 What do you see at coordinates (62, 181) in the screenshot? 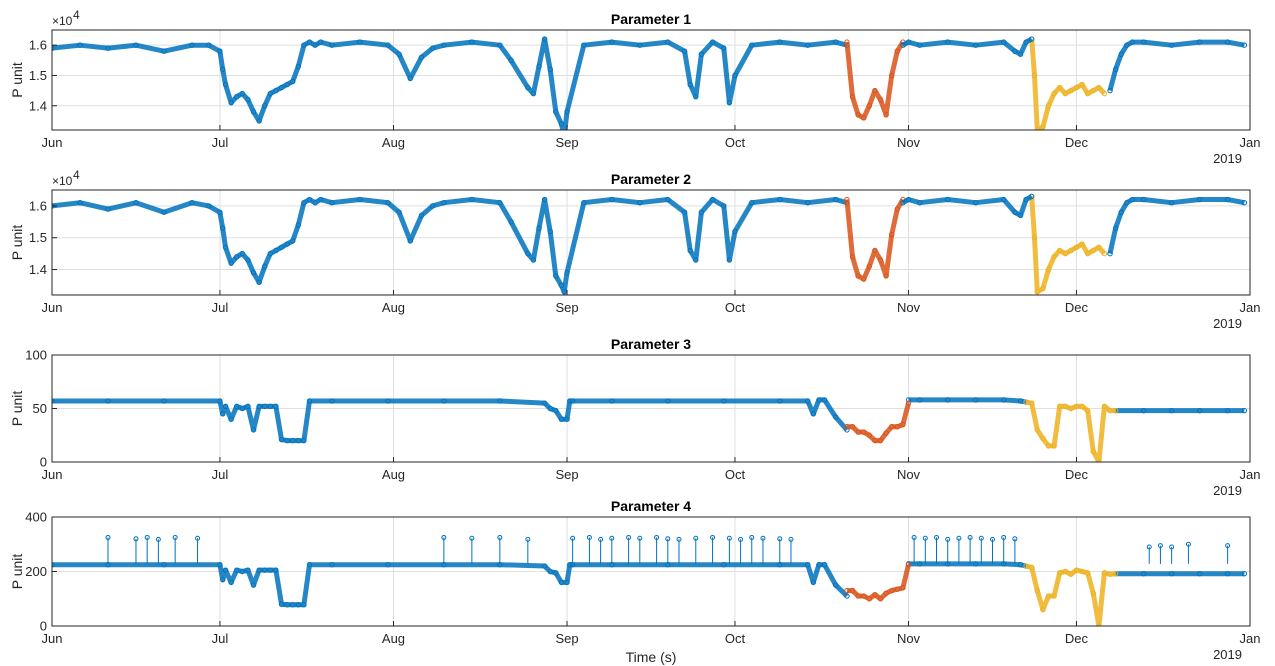
I see `y-exponent-label: ×10` at bounding box center [62, 181].